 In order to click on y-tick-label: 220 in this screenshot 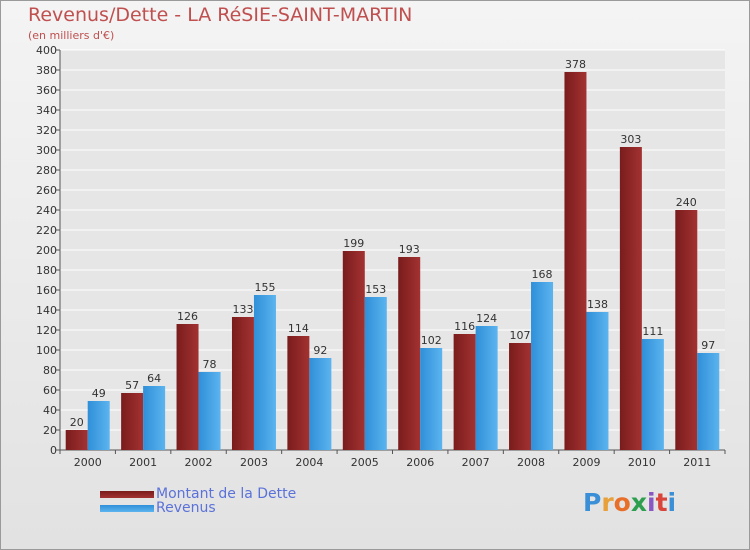, I will do `click(46, 230)`.